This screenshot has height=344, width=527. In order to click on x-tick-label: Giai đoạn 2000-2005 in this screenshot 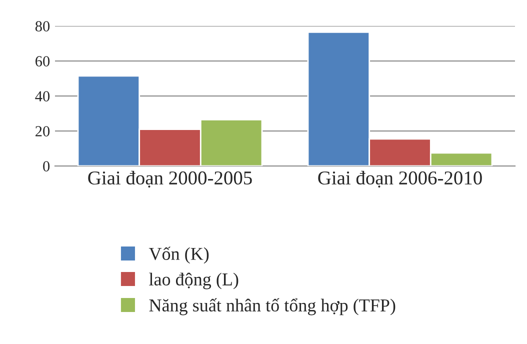, I will do `click(170, 179)`.